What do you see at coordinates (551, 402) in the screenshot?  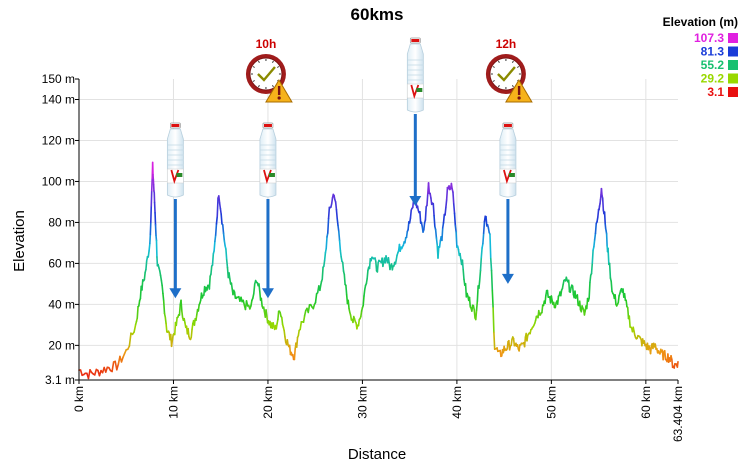 I see `x-tick-label: 50 km` at bounding box center [551, 402].